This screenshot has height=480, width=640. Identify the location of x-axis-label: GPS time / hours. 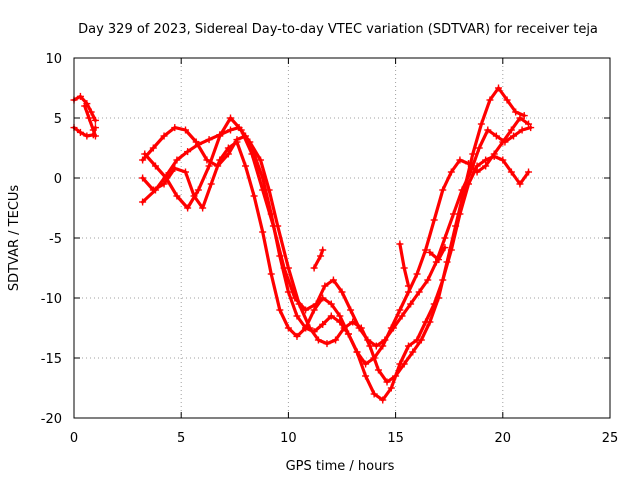
(340, 466).